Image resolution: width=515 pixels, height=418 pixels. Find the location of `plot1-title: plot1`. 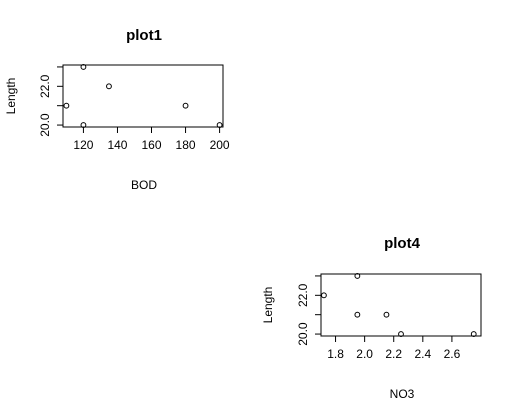

plot1-title: plot1 is located at coordinates (144, 35).